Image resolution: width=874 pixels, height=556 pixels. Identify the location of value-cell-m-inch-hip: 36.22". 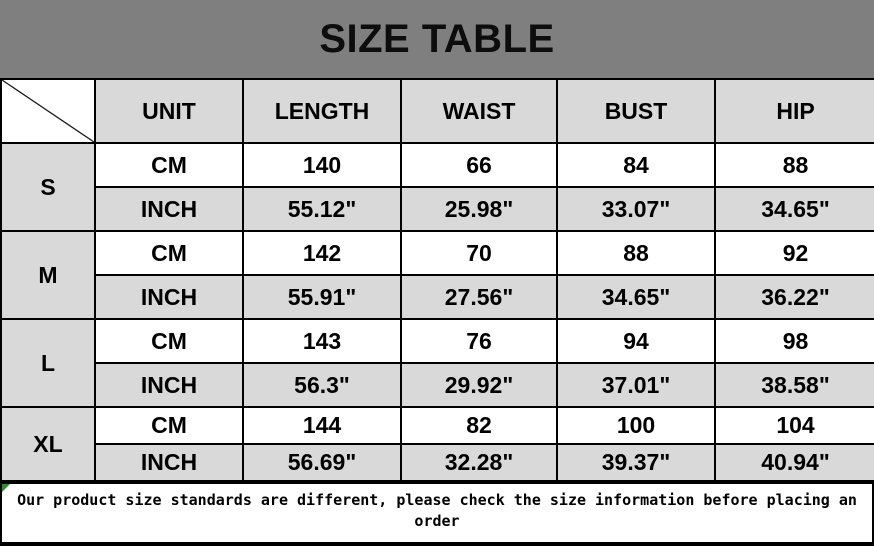
(794, 297).